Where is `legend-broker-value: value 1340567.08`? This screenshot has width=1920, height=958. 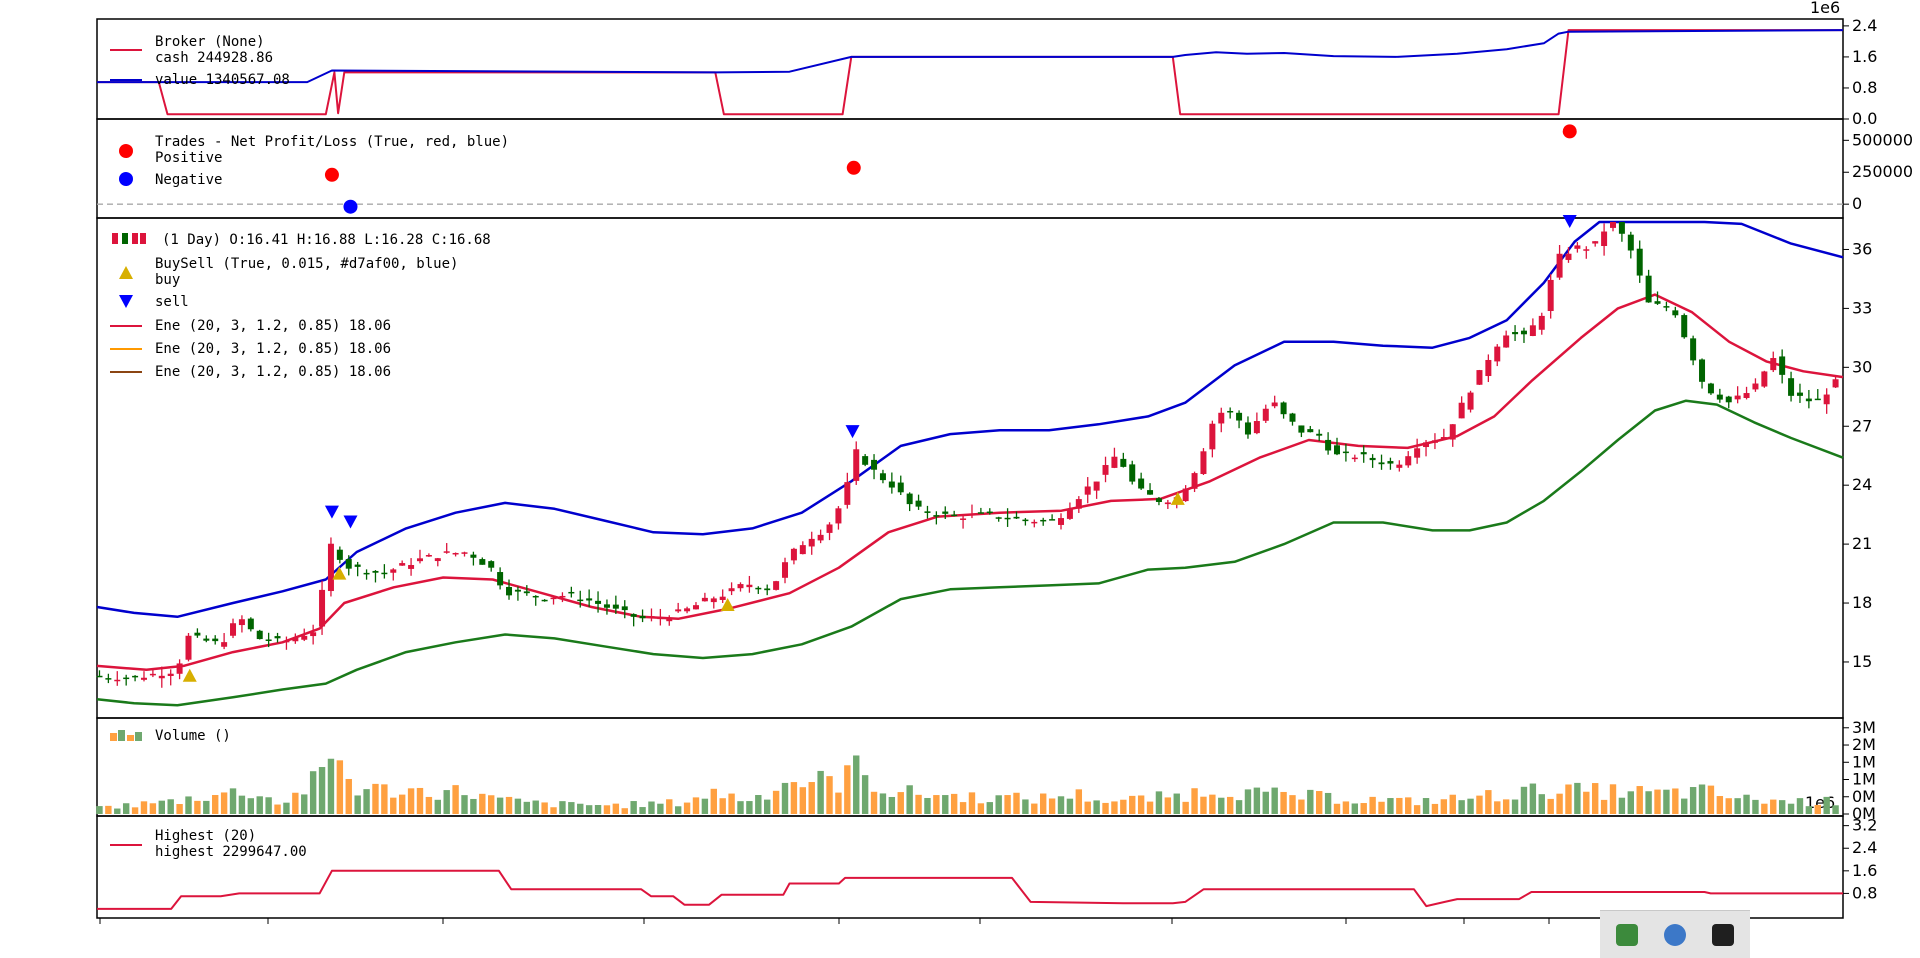
legend-broker-value: value 1340567.08 is located at coordinates (222, 80).